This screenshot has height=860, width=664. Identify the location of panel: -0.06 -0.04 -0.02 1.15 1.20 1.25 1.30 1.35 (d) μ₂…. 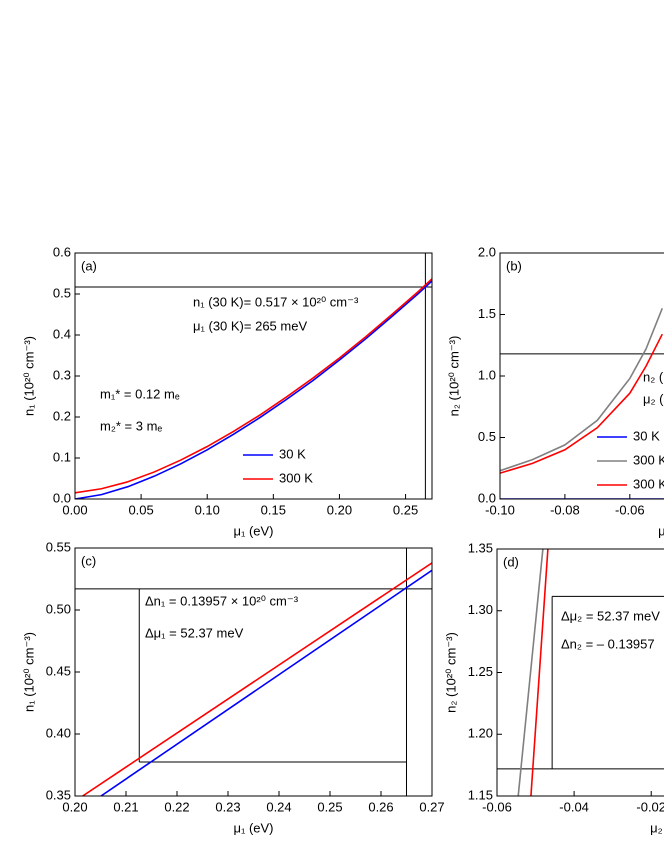
(553, 687).